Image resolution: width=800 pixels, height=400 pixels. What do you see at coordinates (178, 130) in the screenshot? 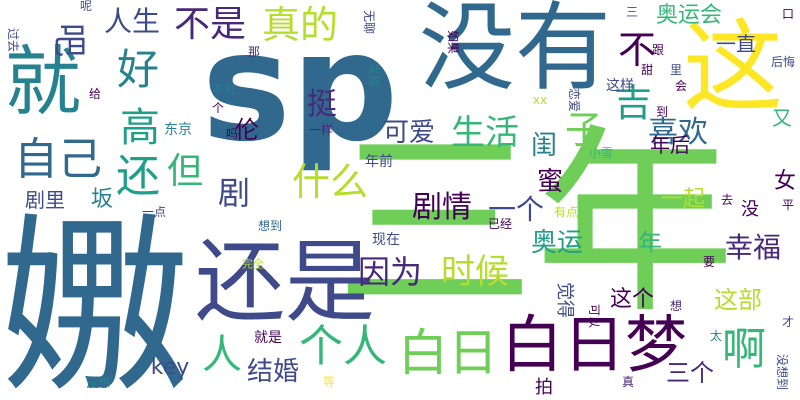
I see `word-dong-jing: 东京` at bounding box center [178, 130].